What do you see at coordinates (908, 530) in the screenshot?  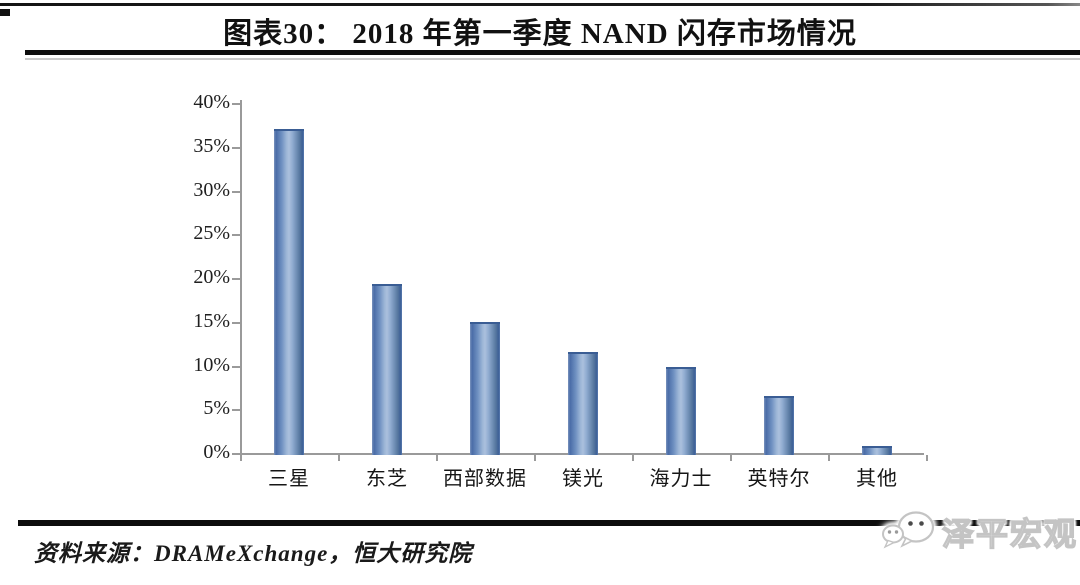 I see `wechat-icon` at bounding box center [908, 530].